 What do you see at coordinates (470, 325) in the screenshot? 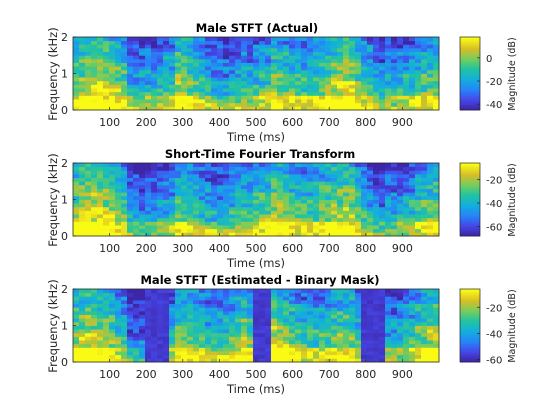
I see `colorbar` at bounding box center [470, 325].